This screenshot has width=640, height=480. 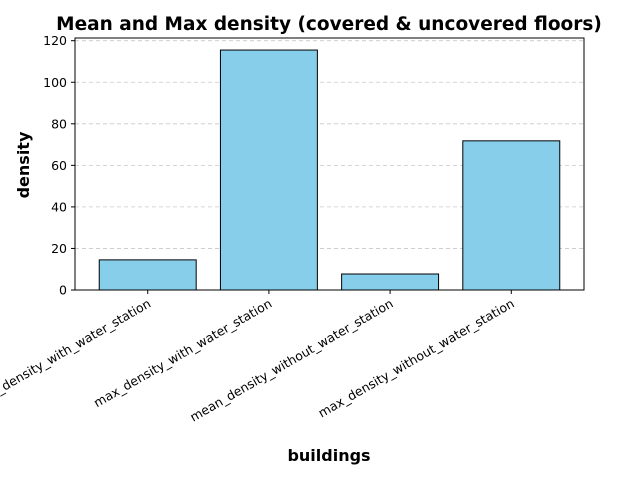 I want to click on y-tick-label: 80, so click(x=59, y=123).